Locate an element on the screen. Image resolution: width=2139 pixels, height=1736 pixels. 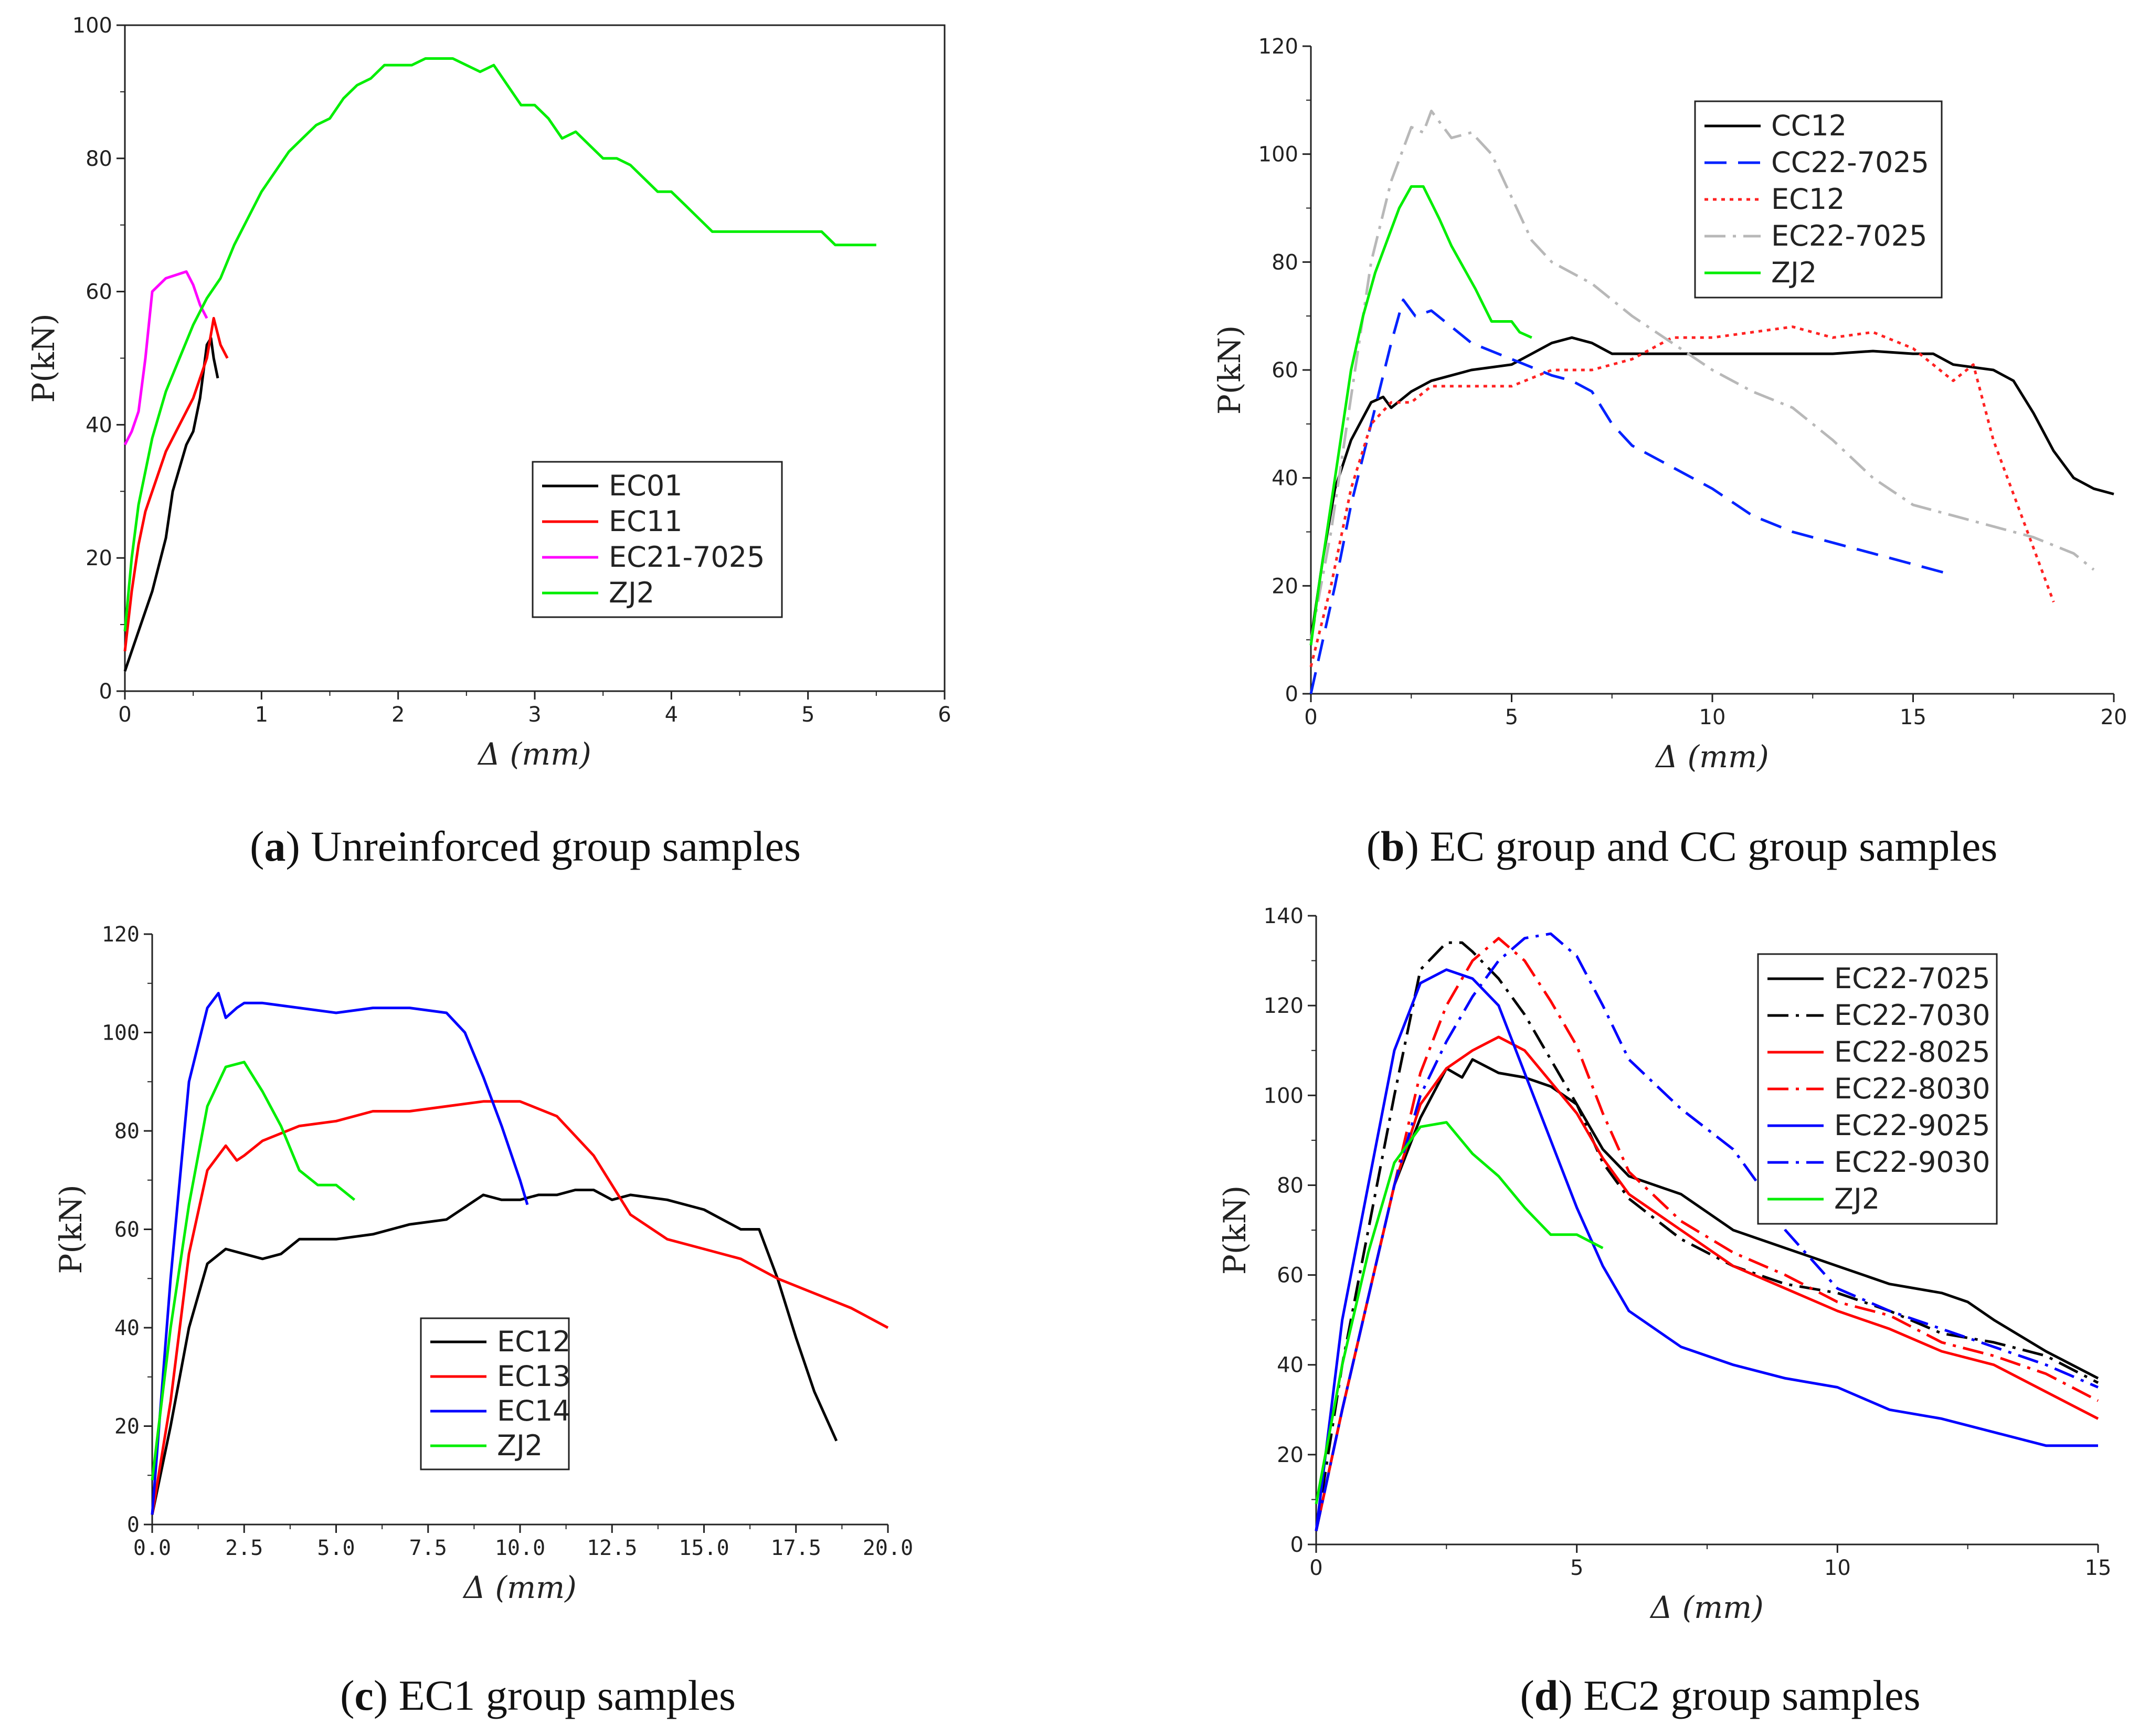
caption-a: (a) Unreinforced group samples is located at coordinates (525, 846).